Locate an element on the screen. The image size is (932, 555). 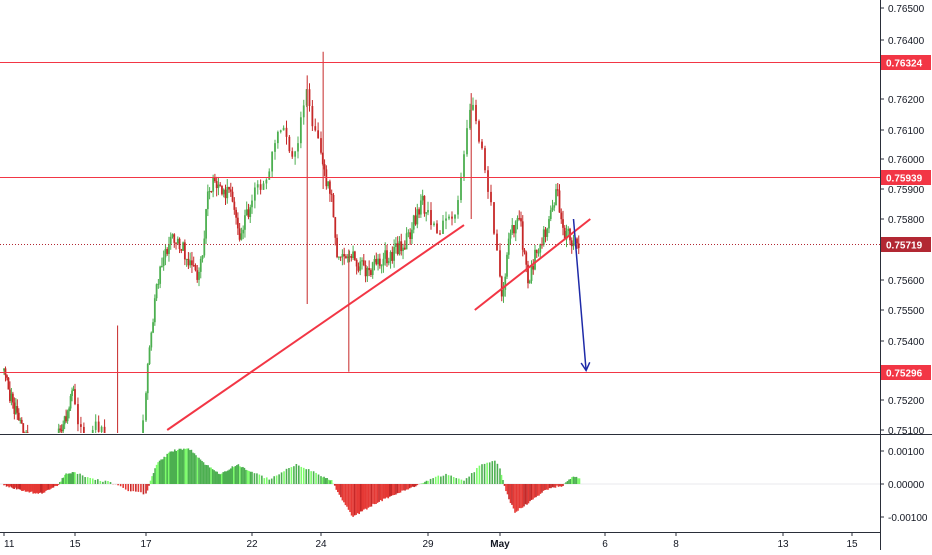
down-arrow is located at coordinates (581, 295).